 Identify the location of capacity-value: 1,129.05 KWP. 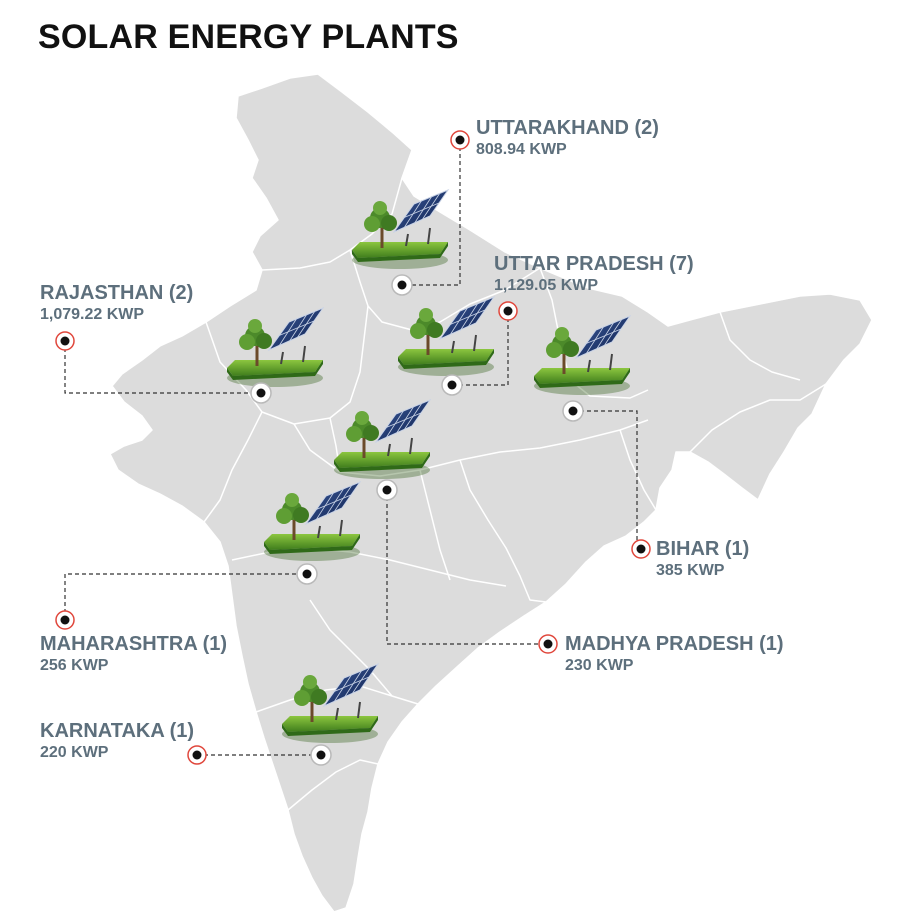
(546, 285).